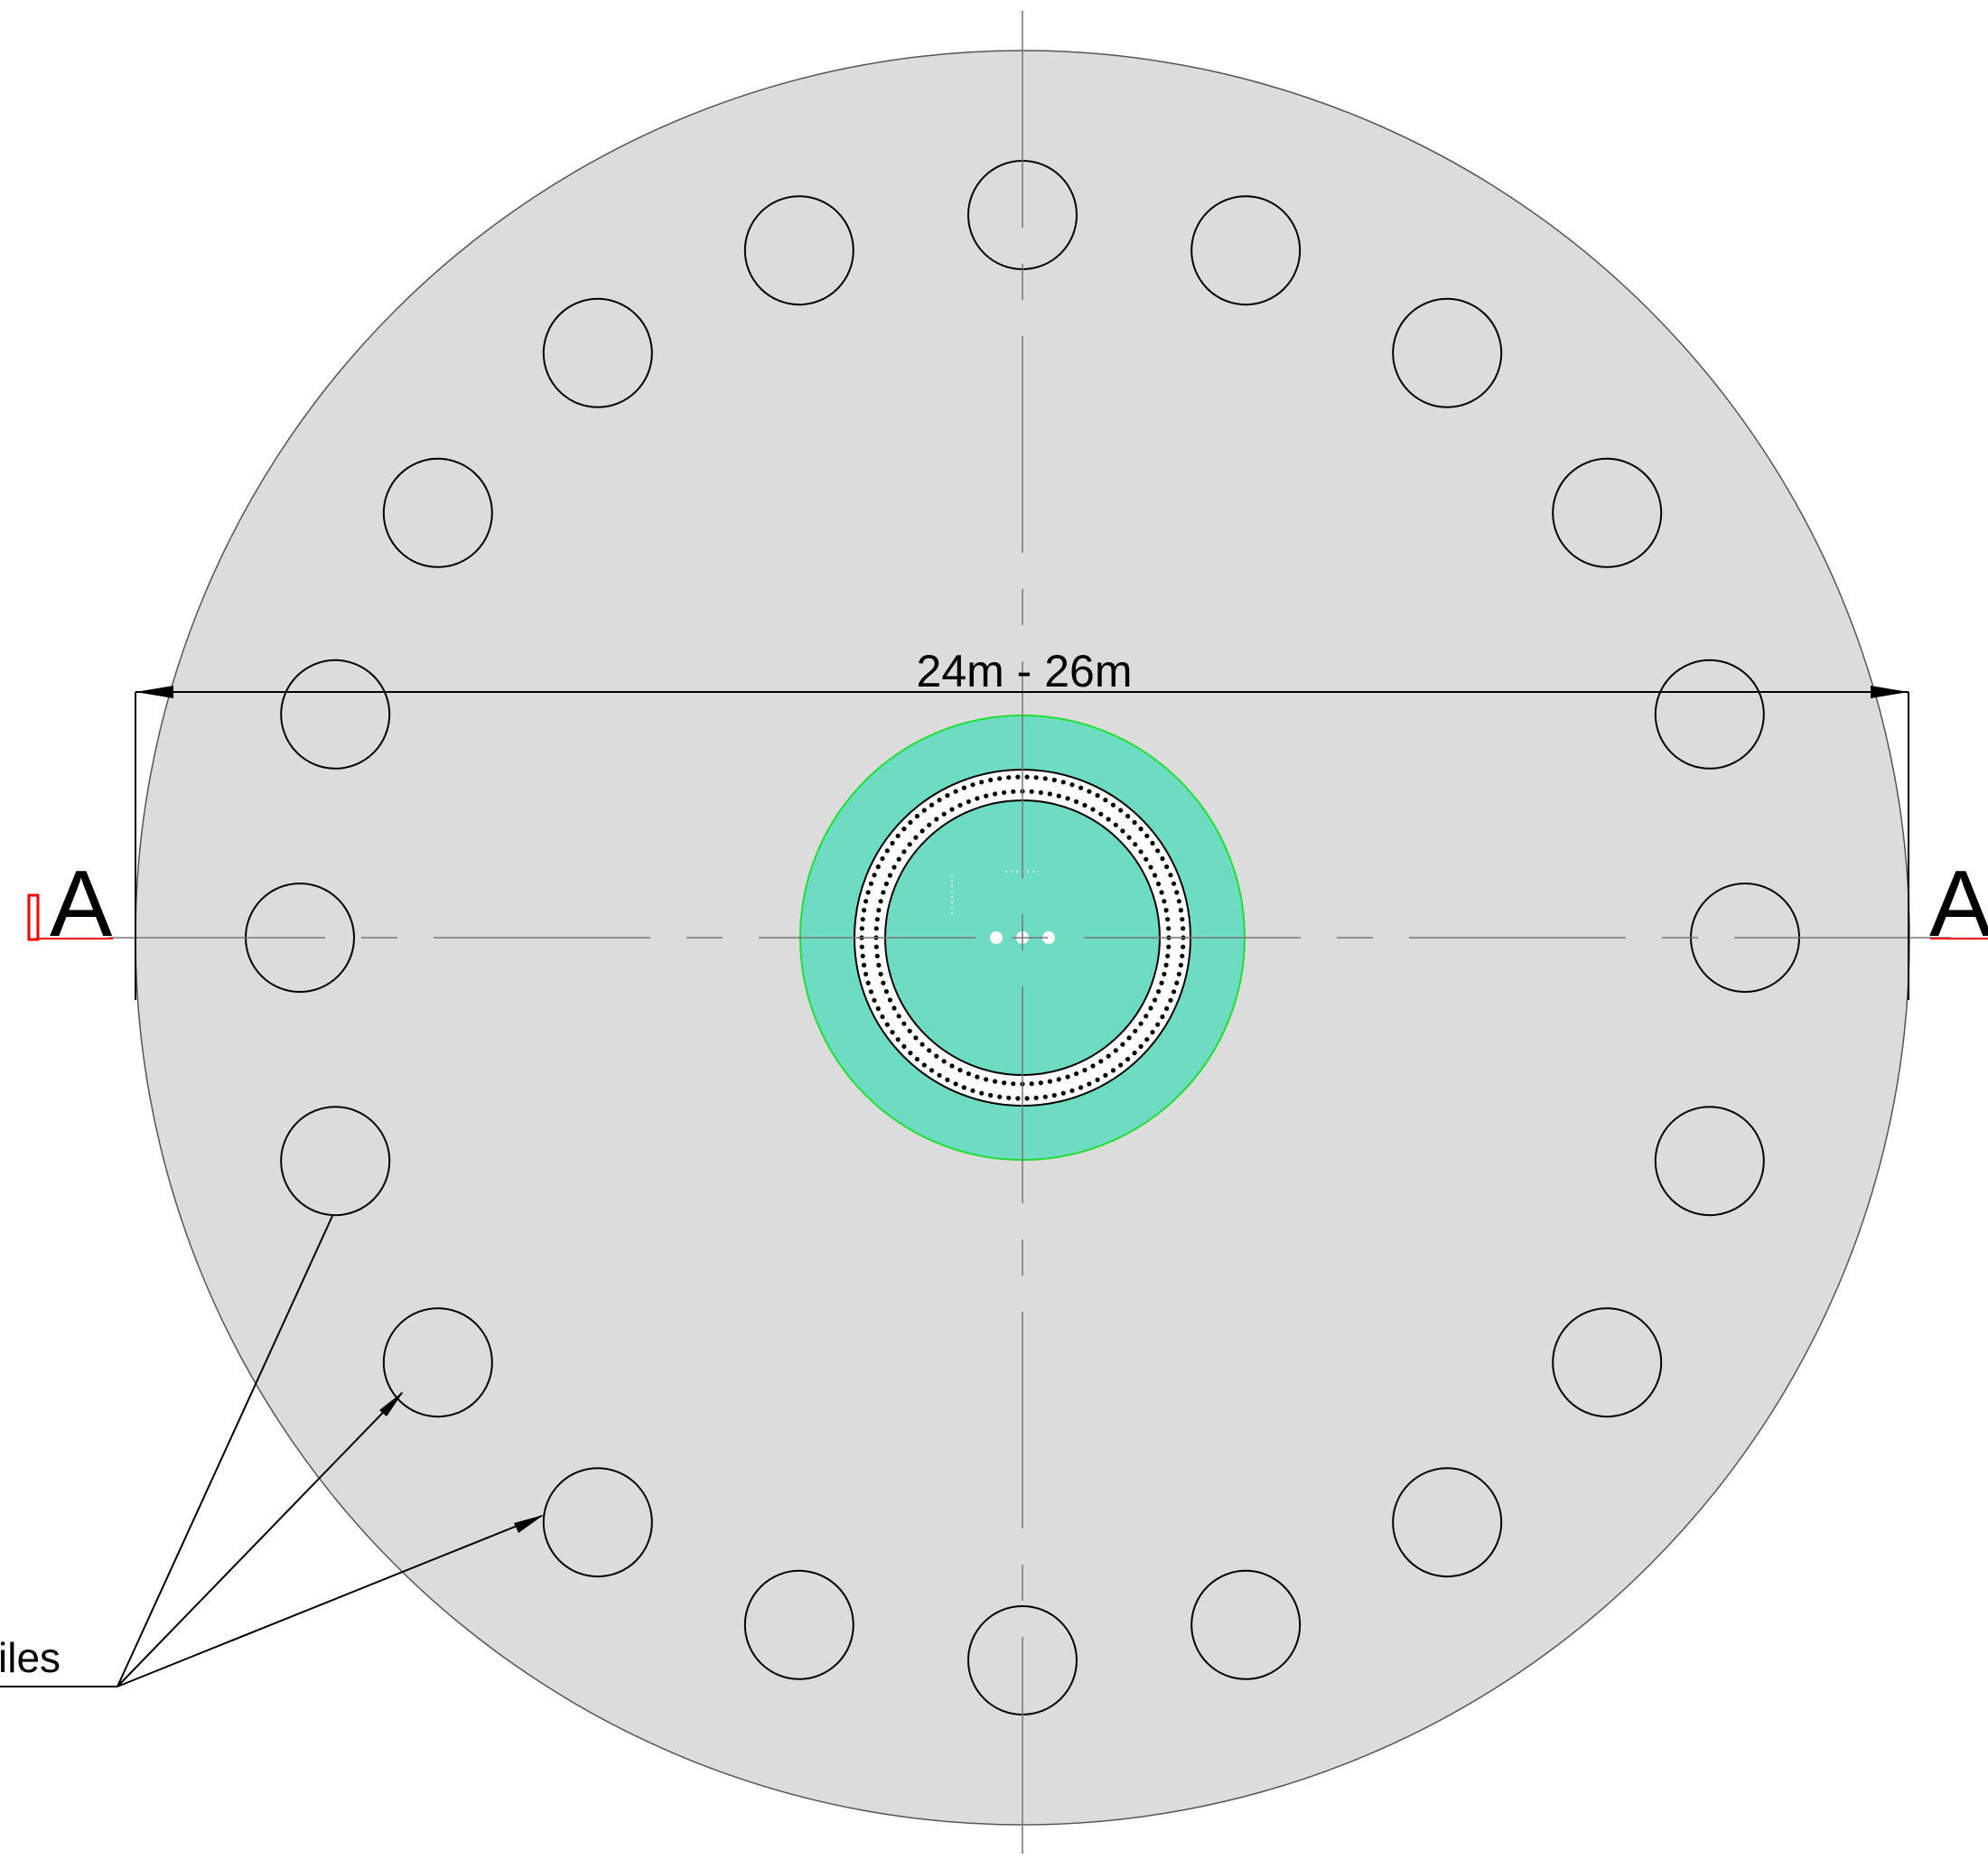  I want to click on section-label-left: A, so click(81, 904).